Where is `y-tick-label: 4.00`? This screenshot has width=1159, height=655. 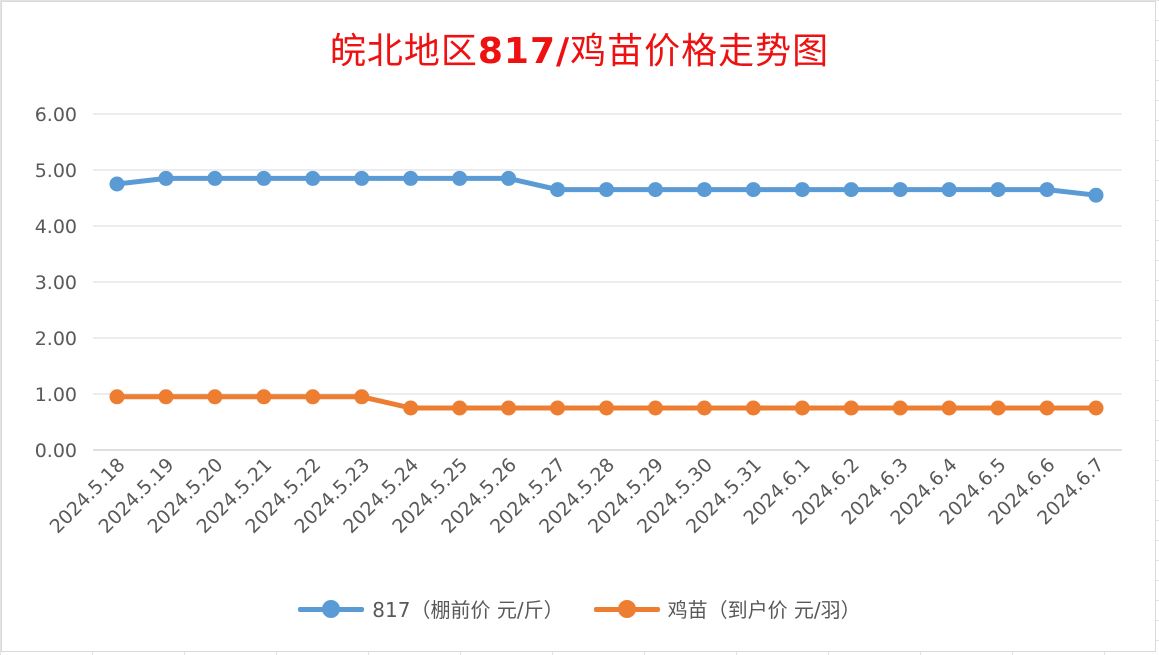
y-tick-label: 4.00 is located at coordinates (56, 227).